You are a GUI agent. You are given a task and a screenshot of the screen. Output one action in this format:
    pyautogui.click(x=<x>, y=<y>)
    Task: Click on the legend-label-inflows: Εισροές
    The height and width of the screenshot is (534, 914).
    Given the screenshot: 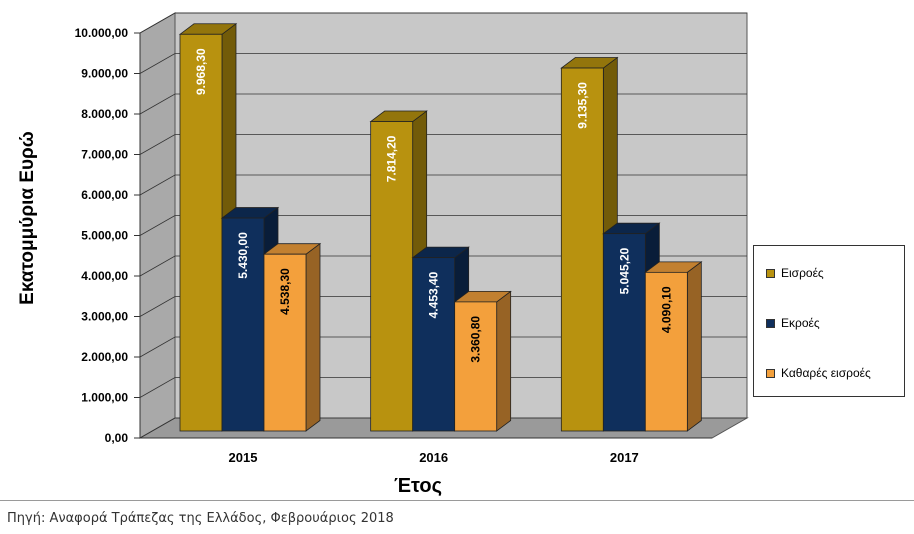 What is the action you would take?
    pyautogui.click(x=802, y=273)
    